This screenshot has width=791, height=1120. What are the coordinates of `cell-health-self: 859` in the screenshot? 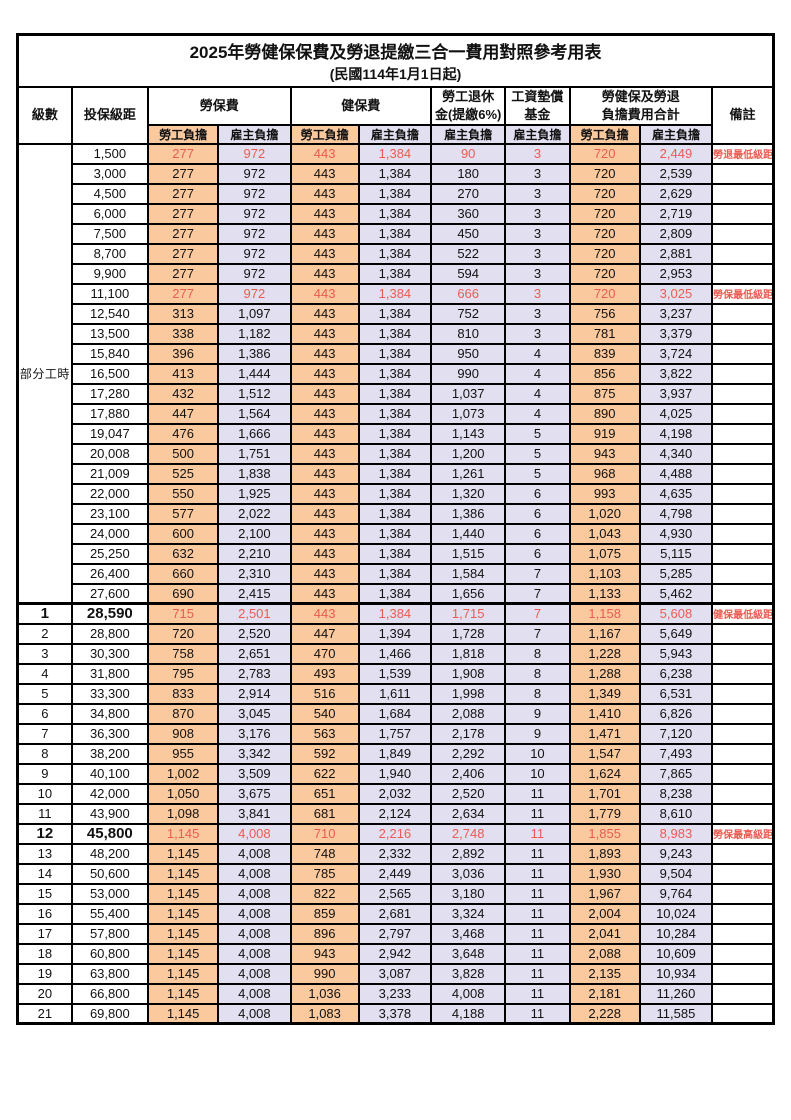 It's located at (324, 913).